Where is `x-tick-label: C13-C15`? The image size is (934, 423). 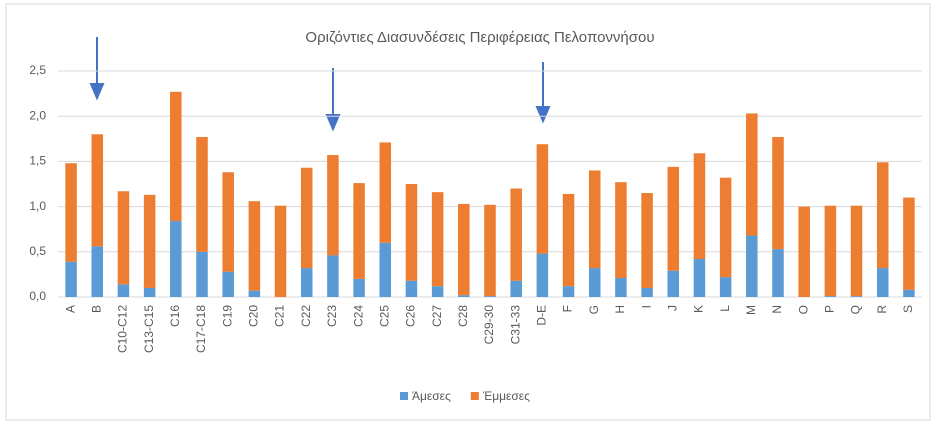
x-tick-label: C13-C15 is located at coordinates (149, 329).